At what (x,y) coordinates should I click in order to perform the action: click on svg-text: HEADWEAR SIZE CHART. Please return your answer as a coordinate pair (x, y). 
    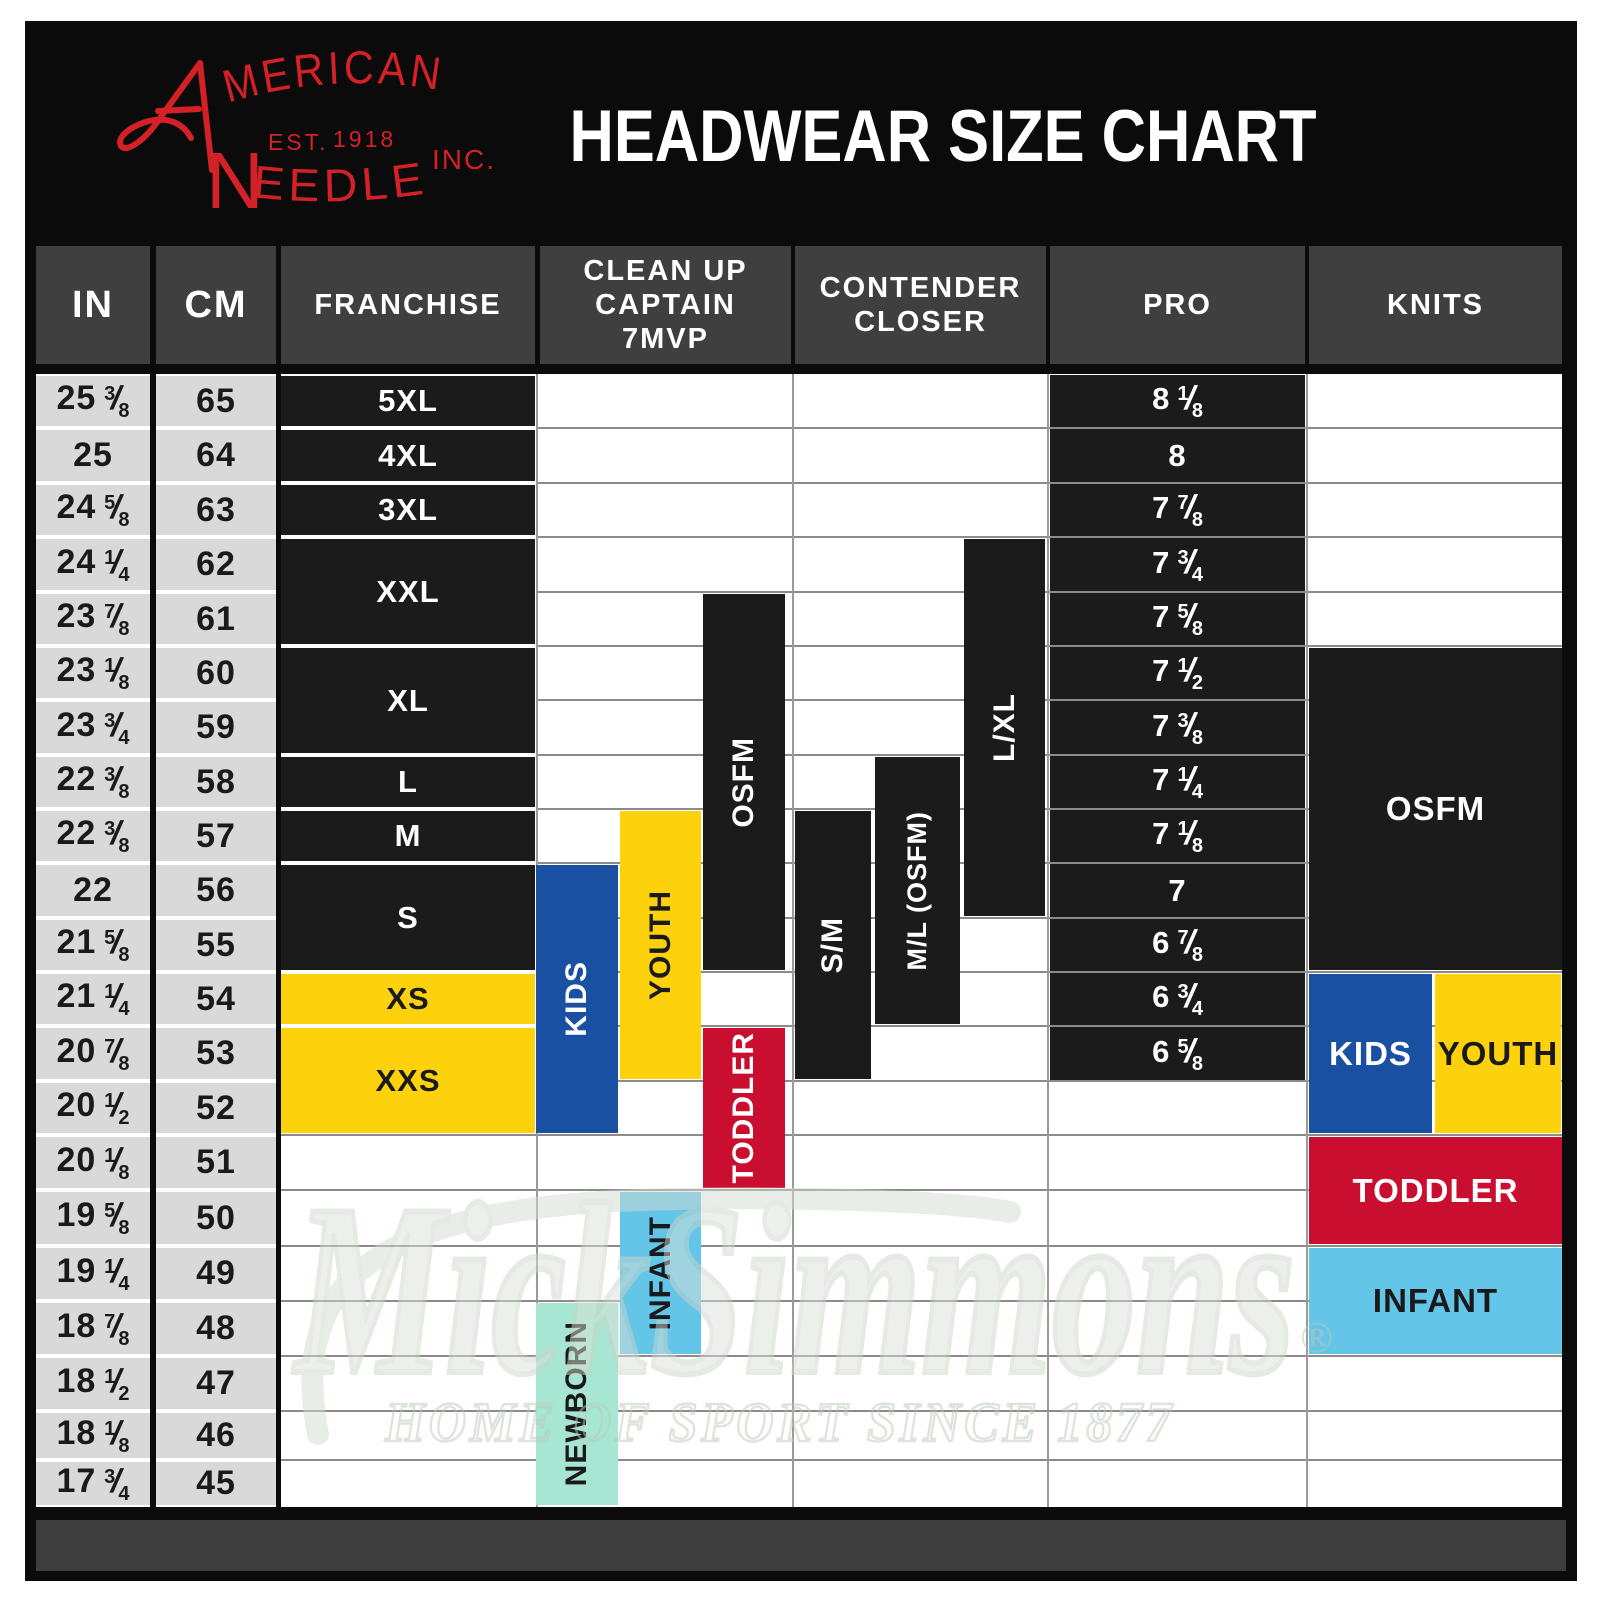
    Looking at the image, I should click on (943, 136).